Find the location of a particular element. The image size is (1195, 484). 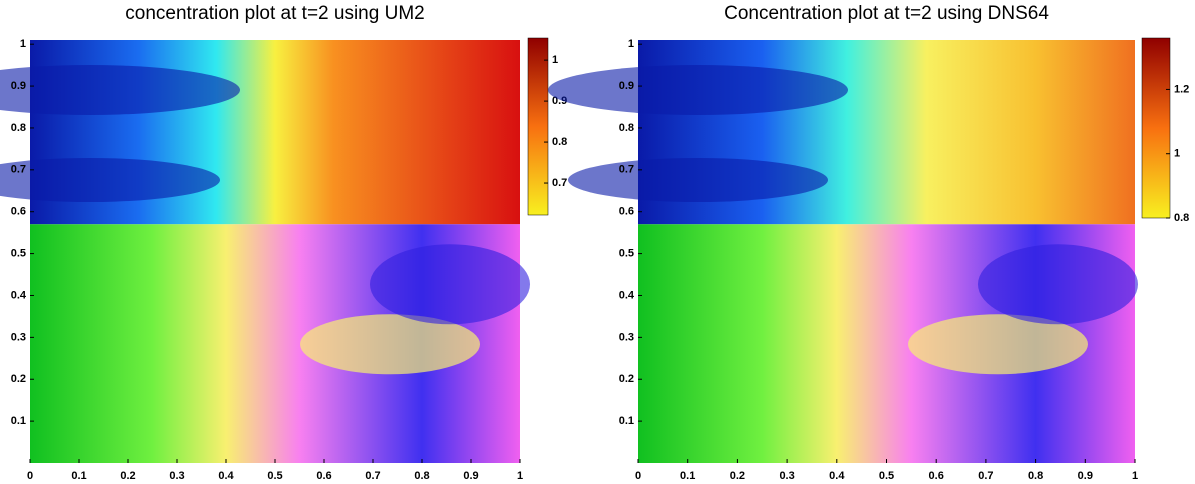

chart-title: concentration plot at t=2 using UM2 is located at coordinates (274, 13).